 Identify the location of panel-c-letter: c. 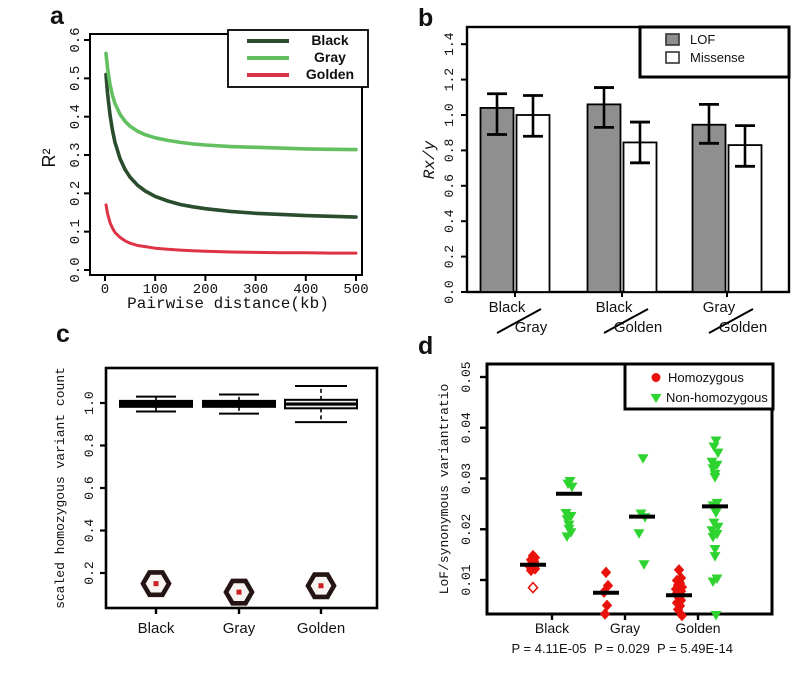
(63, 334).